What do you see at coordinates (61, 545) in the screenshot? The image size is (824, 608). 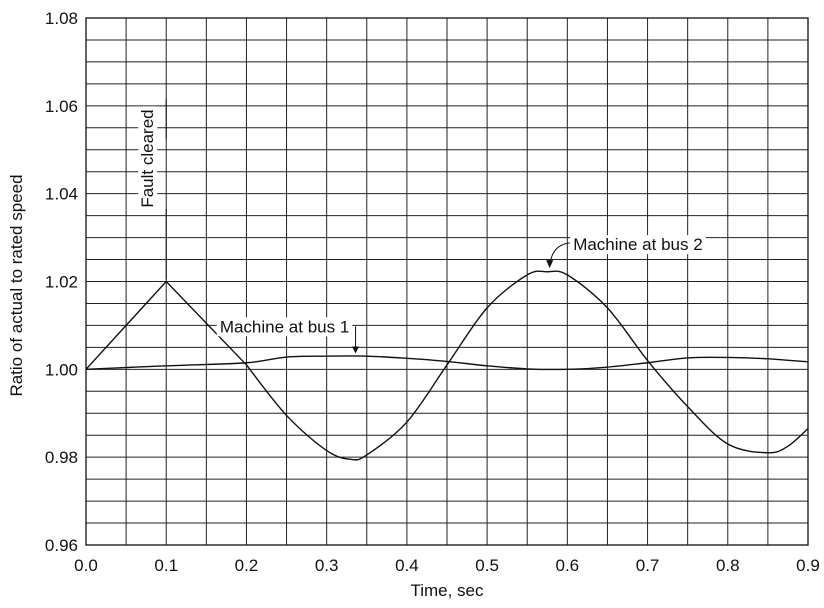 I see `y-tick-label: 0.96` at bounding box center [61, 545].